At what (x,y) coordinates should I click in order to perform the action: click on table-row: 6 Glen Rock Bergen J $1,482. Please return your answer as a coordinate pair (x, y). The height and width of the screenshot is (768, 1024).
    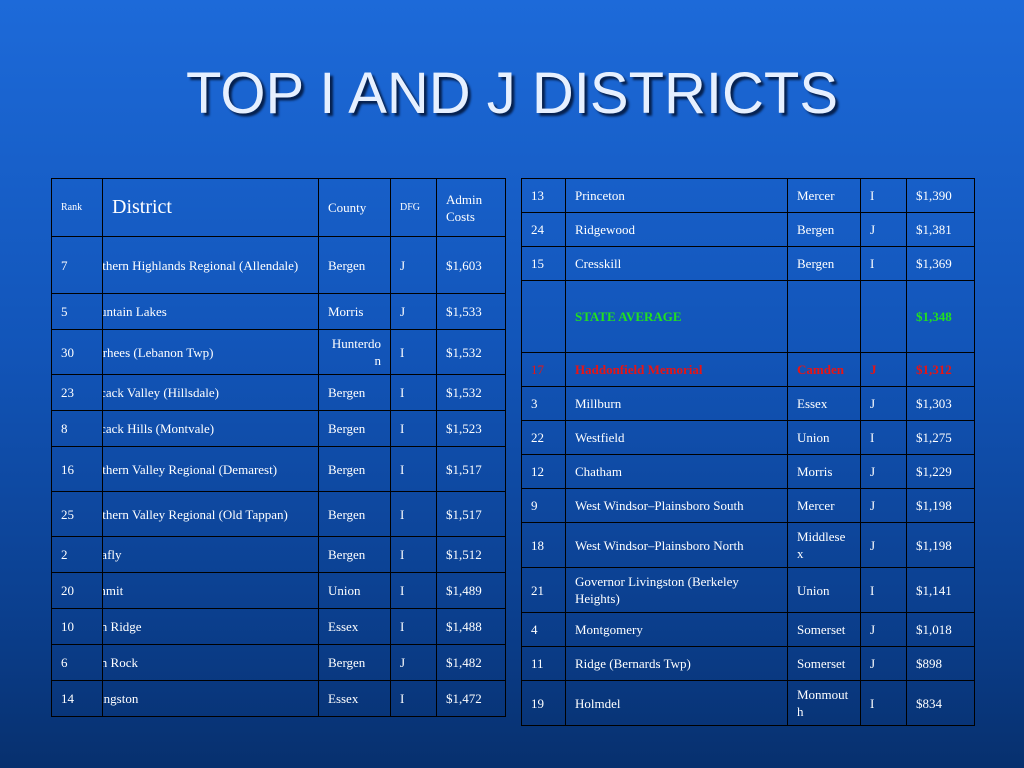
    Looking at the image, I should click on (278, 662).